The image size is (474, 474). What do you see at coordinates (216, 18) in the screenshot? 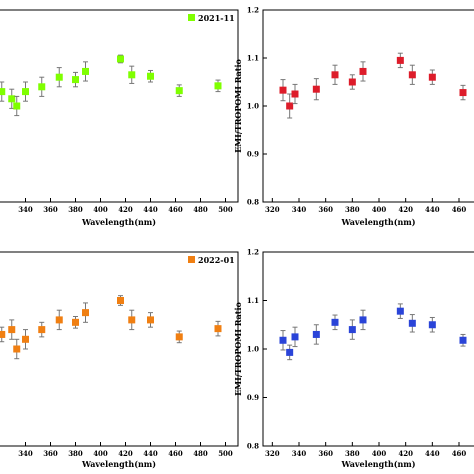
I see `legend-label: 2021-11` at bounding box center [216, 18].